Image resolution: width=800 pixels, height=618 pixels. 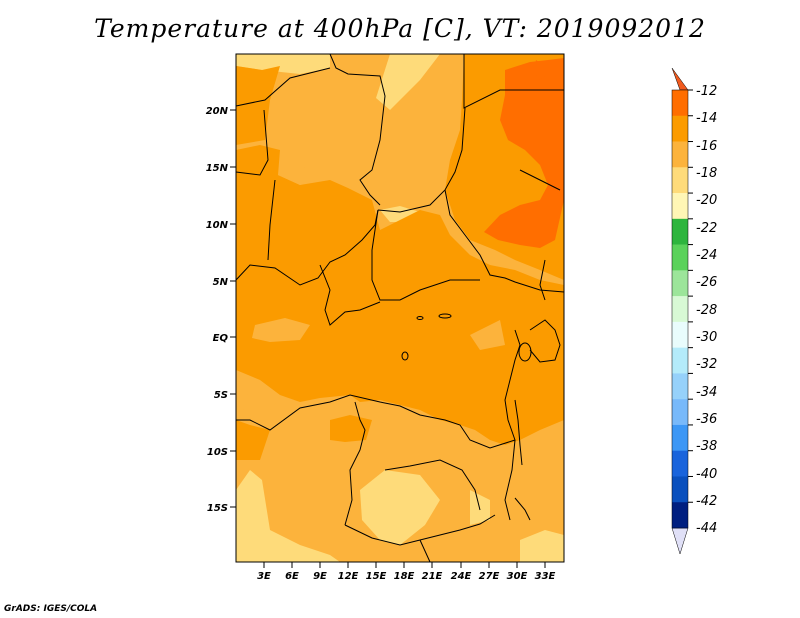 What do you see at coordinates (706, 501) in the screenshot?
I see `colorbar-label: -42` at bounding box center [706, 501].